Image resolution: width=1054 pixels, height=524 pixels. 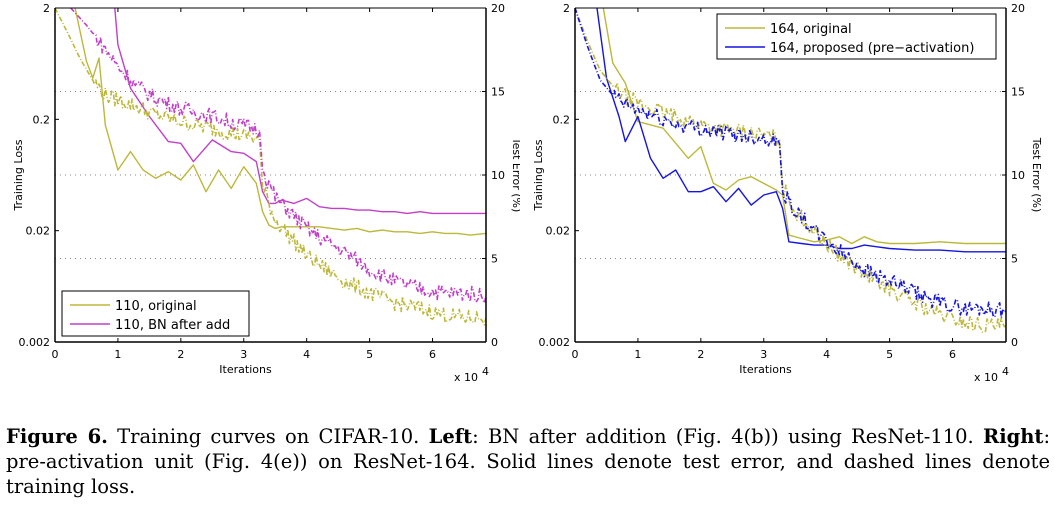 I want to click on caption-right-label: Right, so click(x=1013, y=436).